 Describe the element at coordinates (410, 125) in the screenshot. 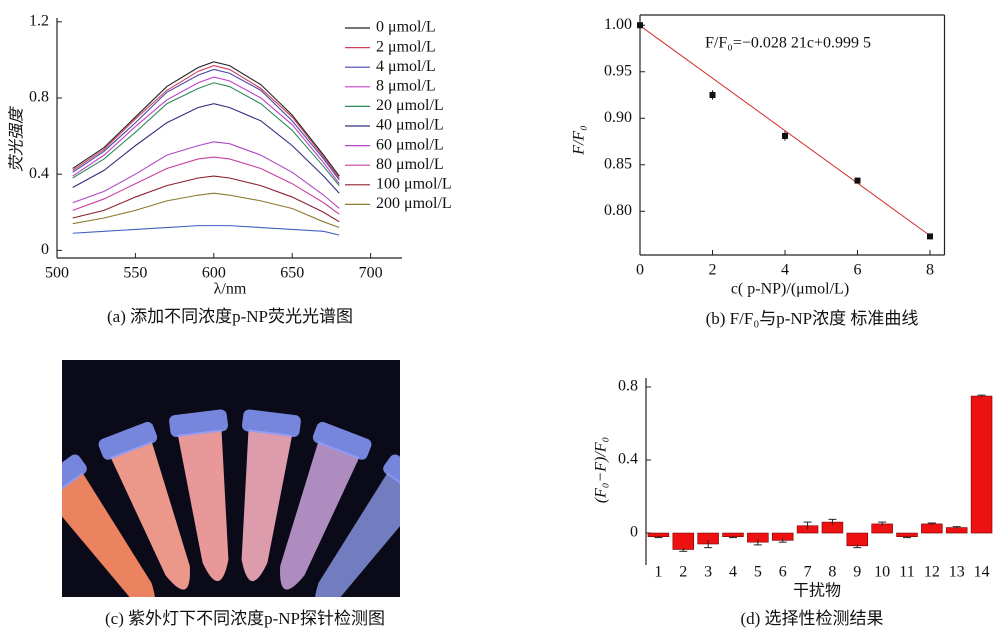

I see `legend-label: 40 μmol/L` at that location.